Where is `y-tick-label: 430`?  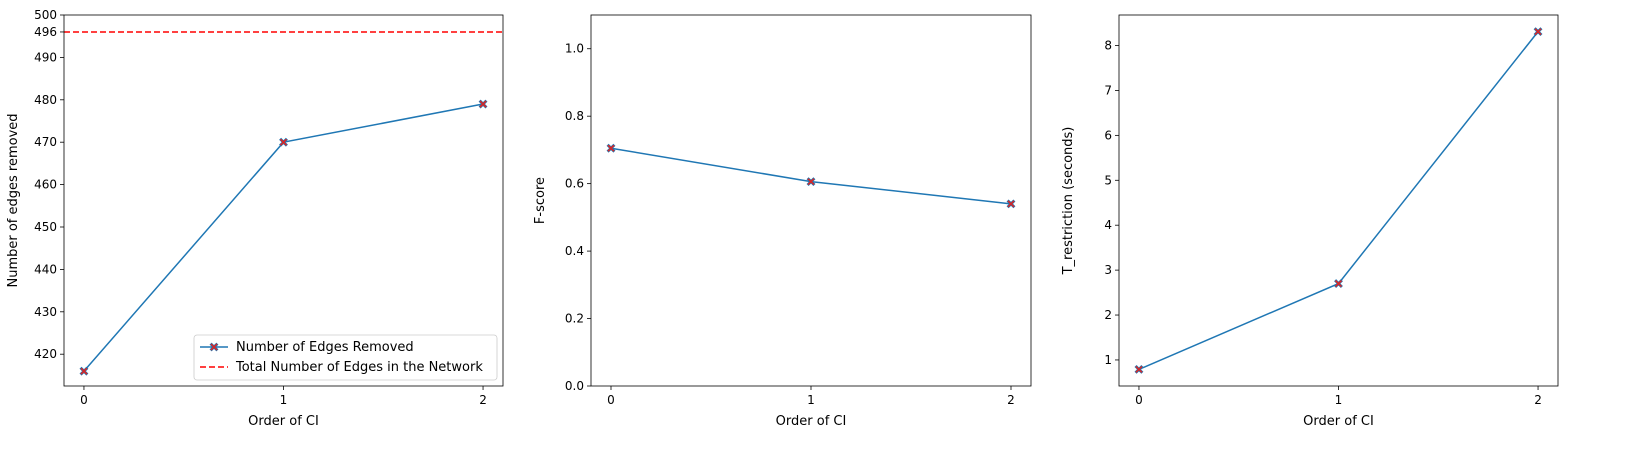
y-tick-label: 430 is located at coordinates (45, 312).